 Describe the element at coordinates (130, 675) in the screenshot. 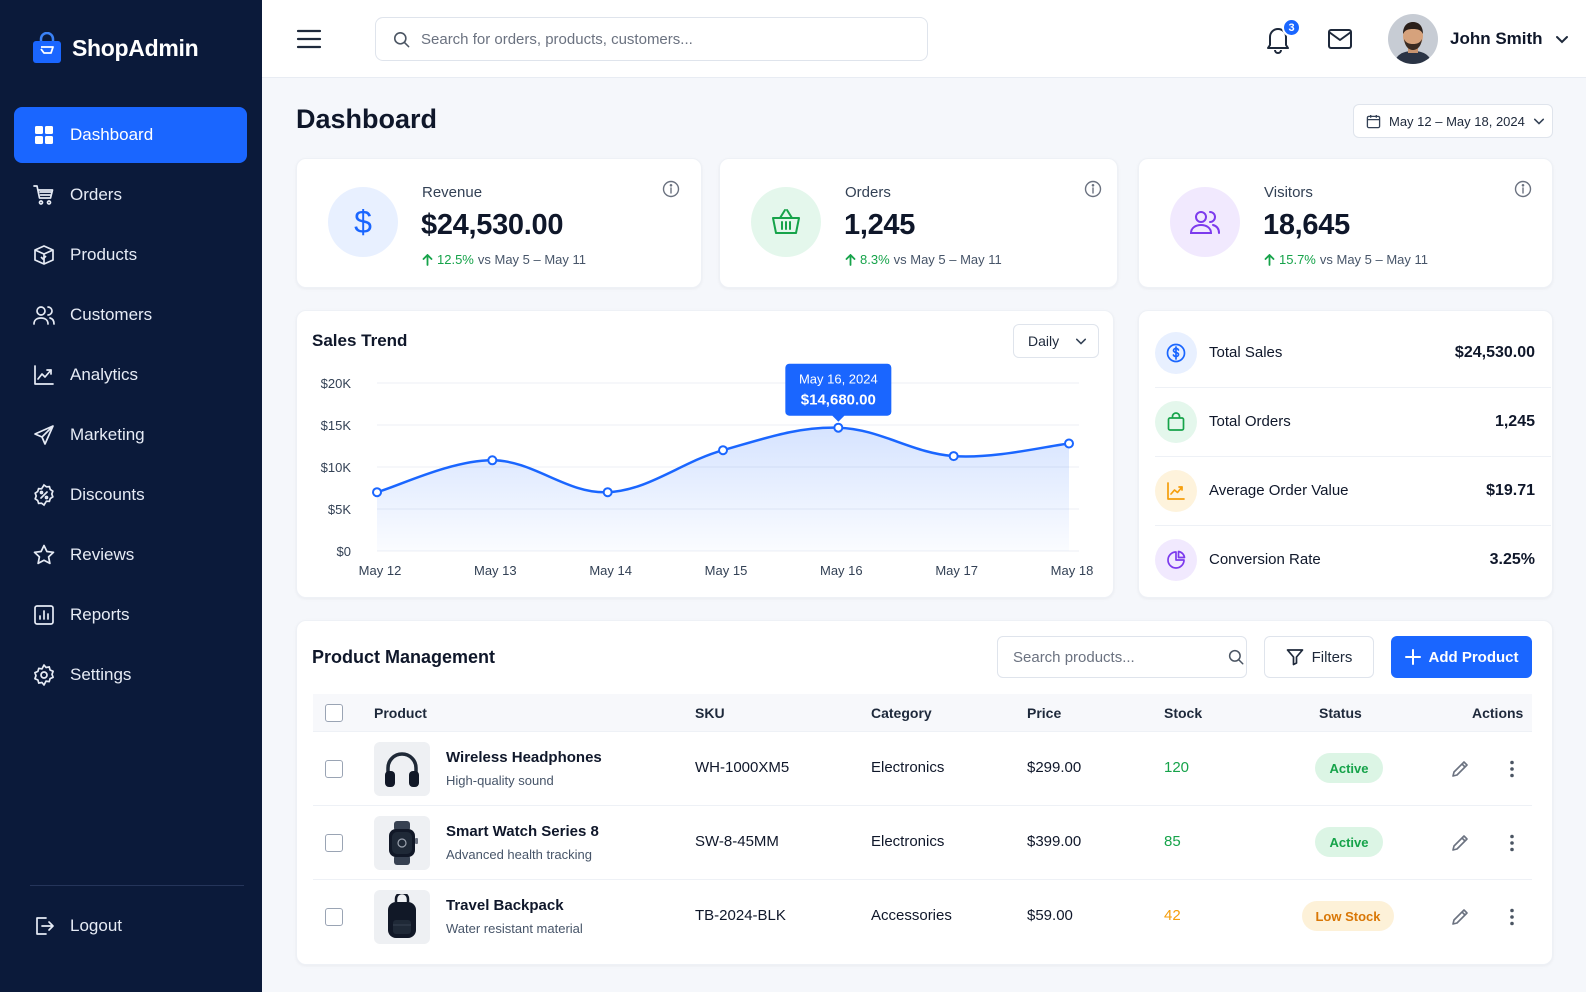

I see `sidebar-item-settings: Settings` at that location.